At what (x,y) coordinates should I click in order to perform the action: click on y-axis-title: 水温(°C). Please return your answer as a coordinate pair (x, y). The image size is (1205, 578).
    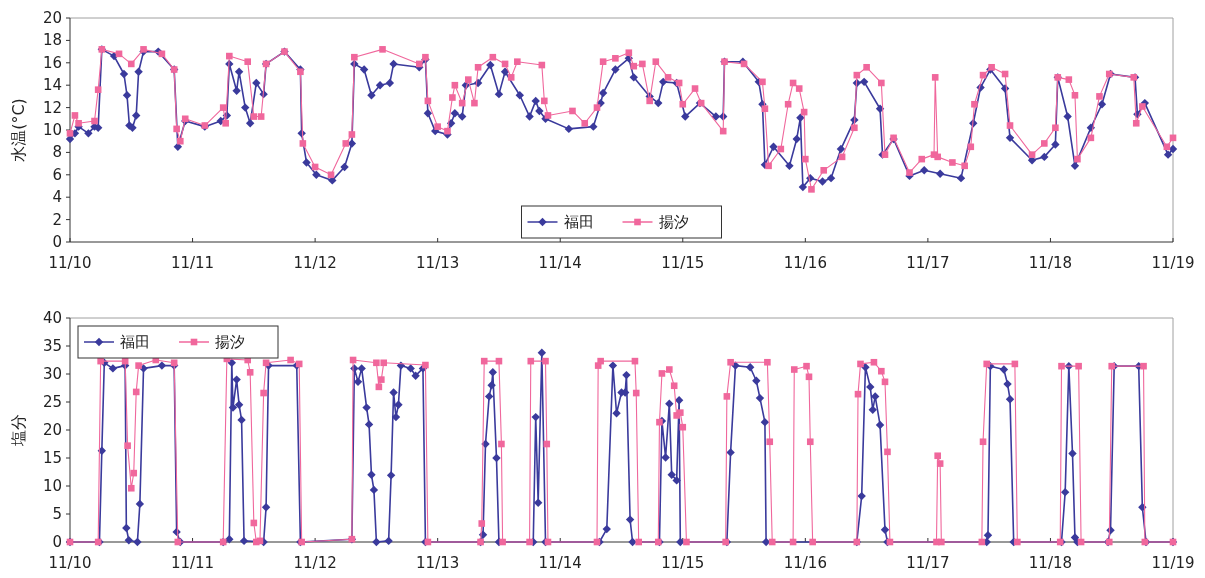
    Looking at the image, I should click on (18, 130).